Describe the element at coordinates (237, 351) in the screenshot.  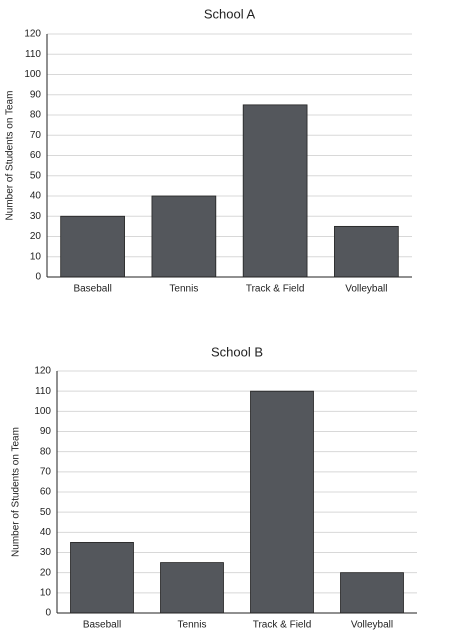
I see `chart-title: School B` at that location.